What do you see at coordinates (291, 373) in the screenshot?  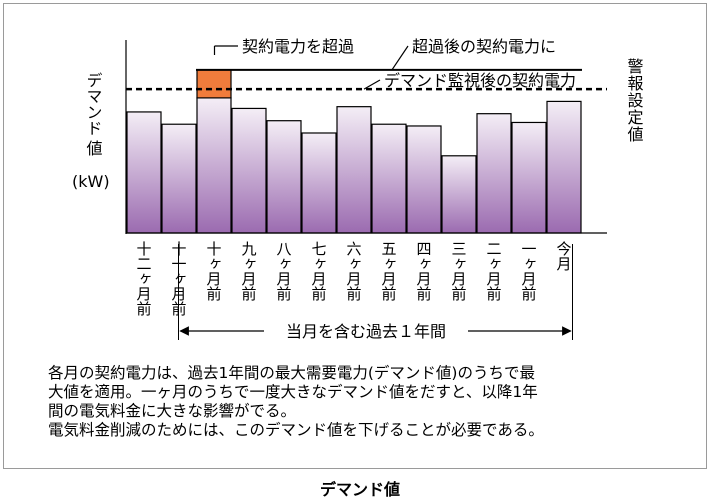 I see `note-line-1: 各月の契約電力は、過去1年間の最大需要電力(デマンド値)のうちで最` at bounding box center [291, 373].